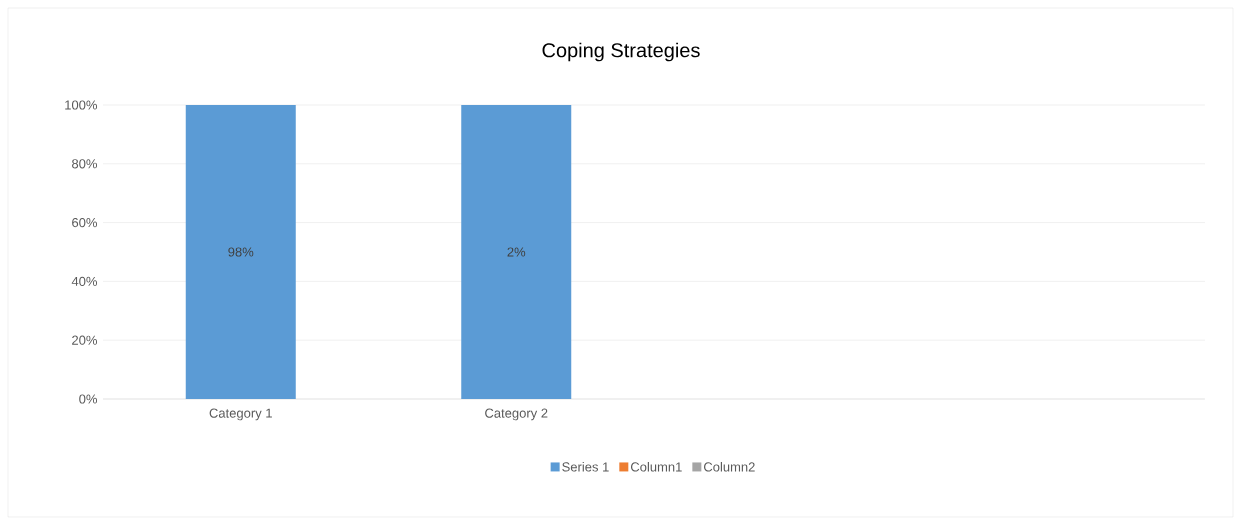  Describe the element at coordinates (516, 414) in the screenshot. I see `x-tick-label: Category 2` at that location.